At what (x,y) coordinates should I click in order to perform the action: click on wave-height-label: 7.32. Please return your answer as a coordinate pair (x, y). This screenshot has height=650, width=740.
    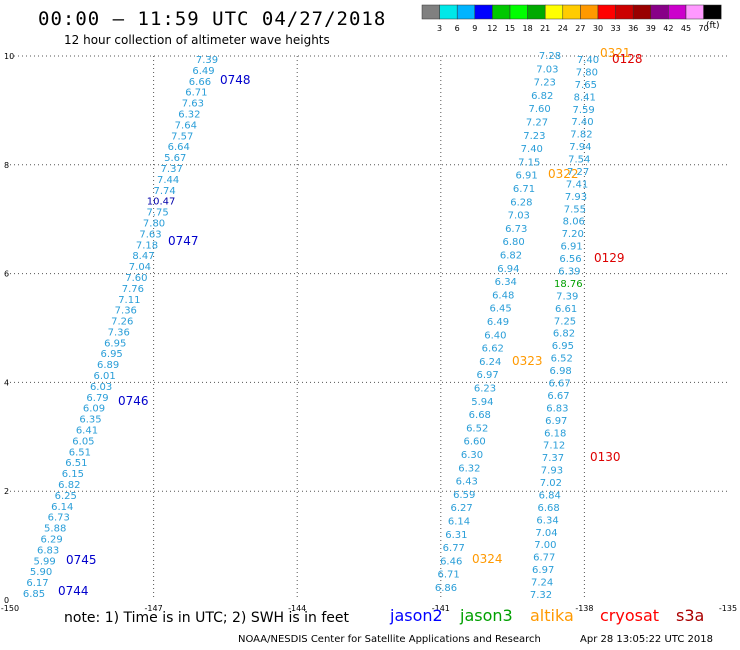
    Looking at the image, I should click on (541, 595).